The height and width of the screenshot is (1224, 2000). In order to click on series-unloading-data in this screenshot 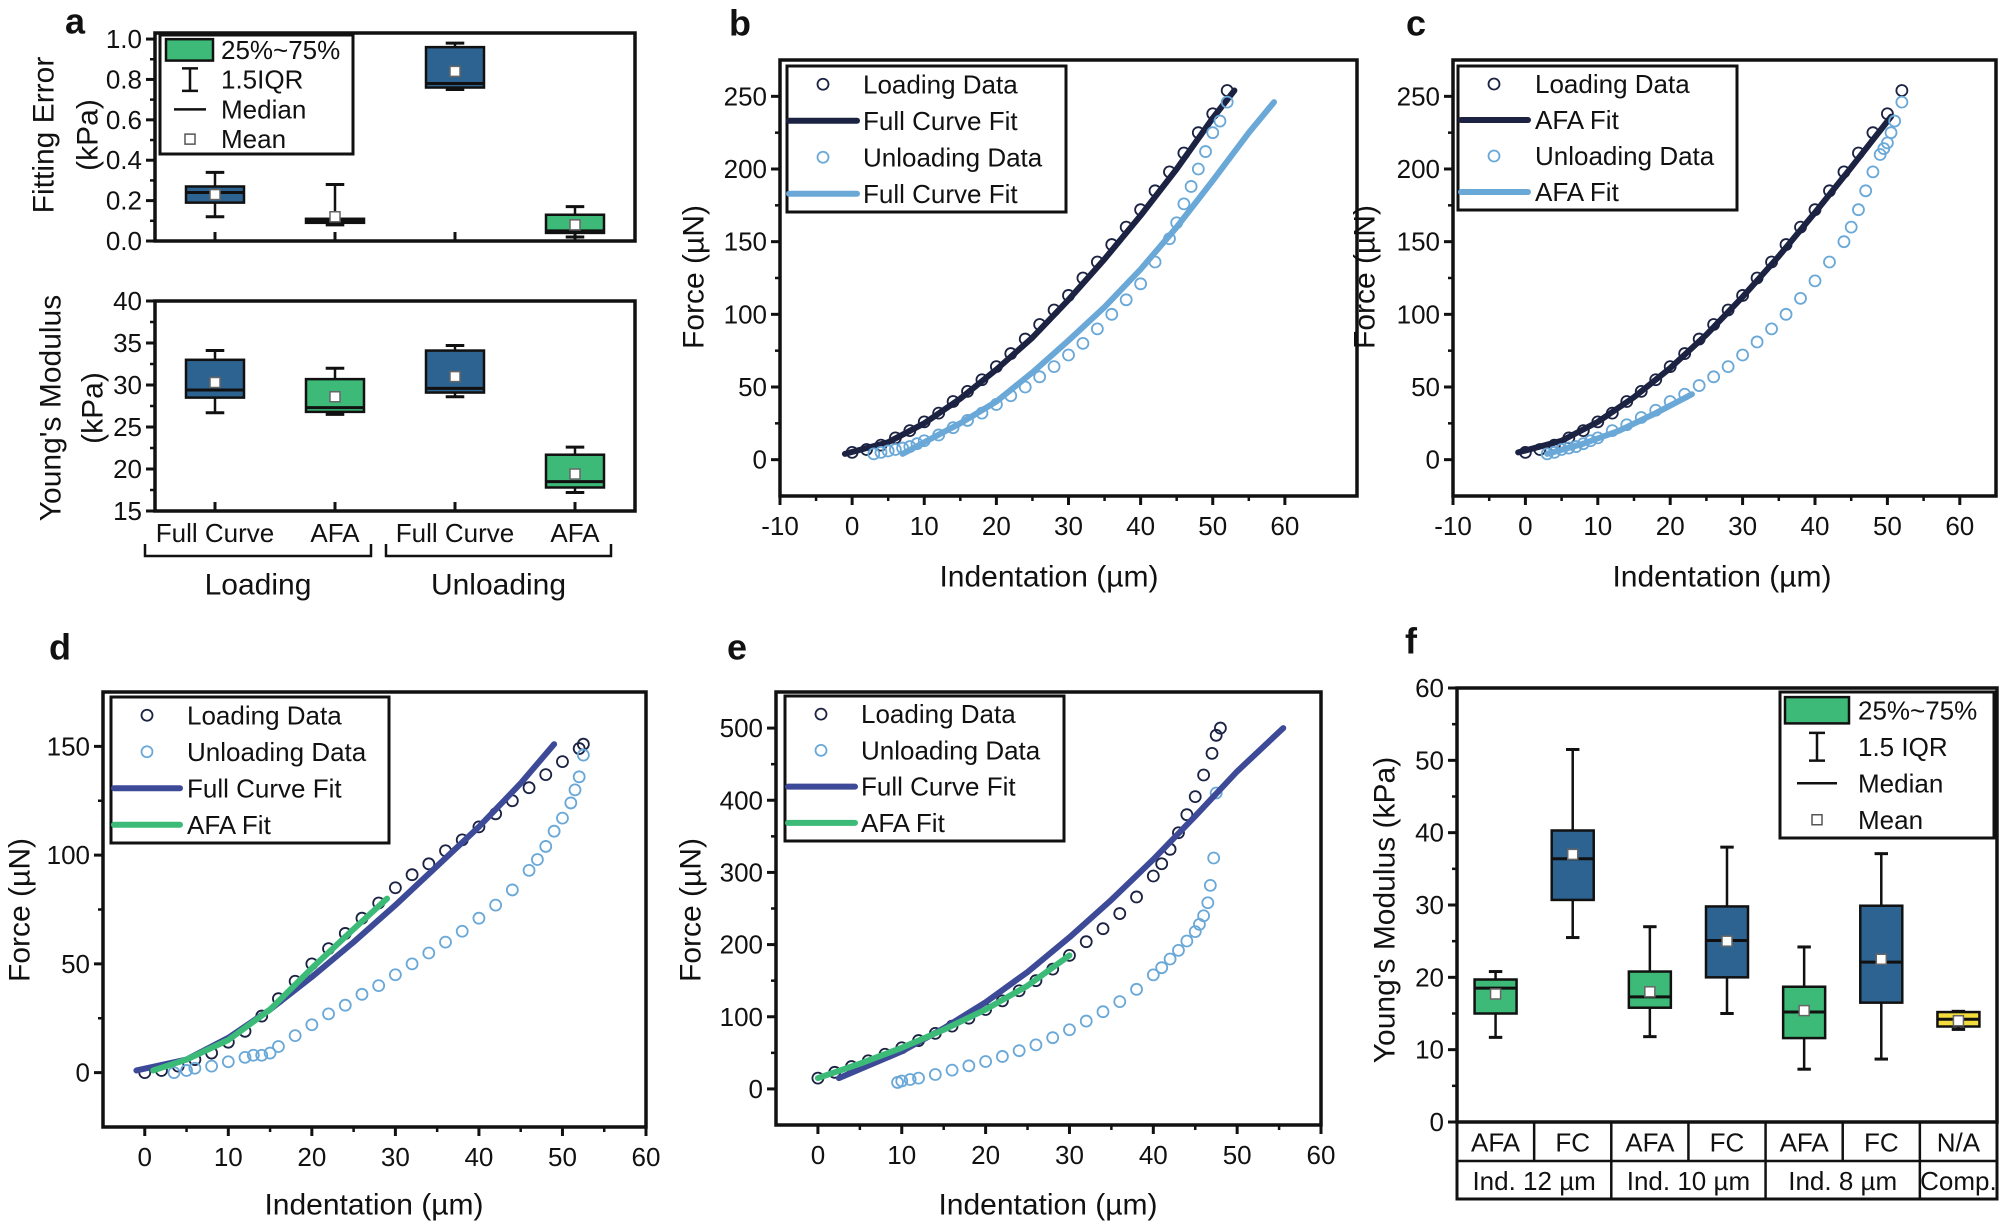, I will do `click(1057, 937)`.